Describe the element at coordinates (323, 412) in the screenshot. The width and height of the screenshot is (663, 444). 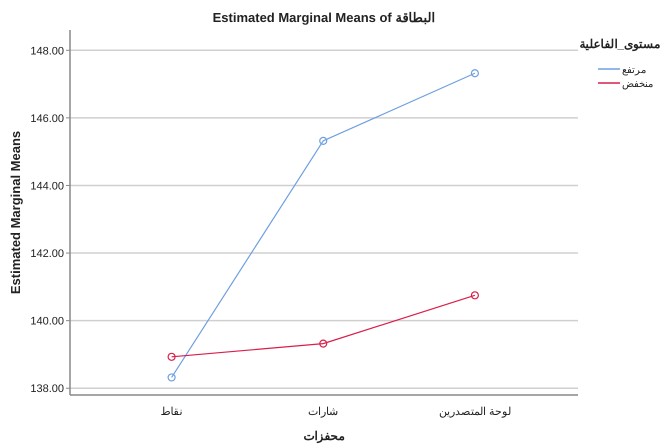
I see `x-tick-label: شارات` at that location.